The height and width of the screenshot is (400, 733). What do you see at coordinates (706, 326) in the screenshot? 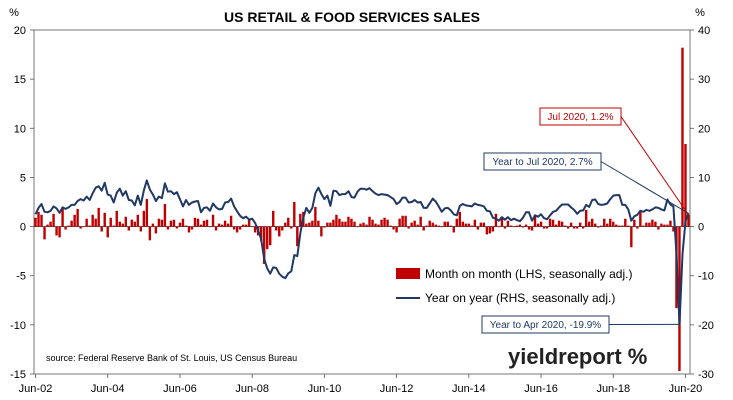
I see `right-tick-label: -20` at bounding box center [706, 326].